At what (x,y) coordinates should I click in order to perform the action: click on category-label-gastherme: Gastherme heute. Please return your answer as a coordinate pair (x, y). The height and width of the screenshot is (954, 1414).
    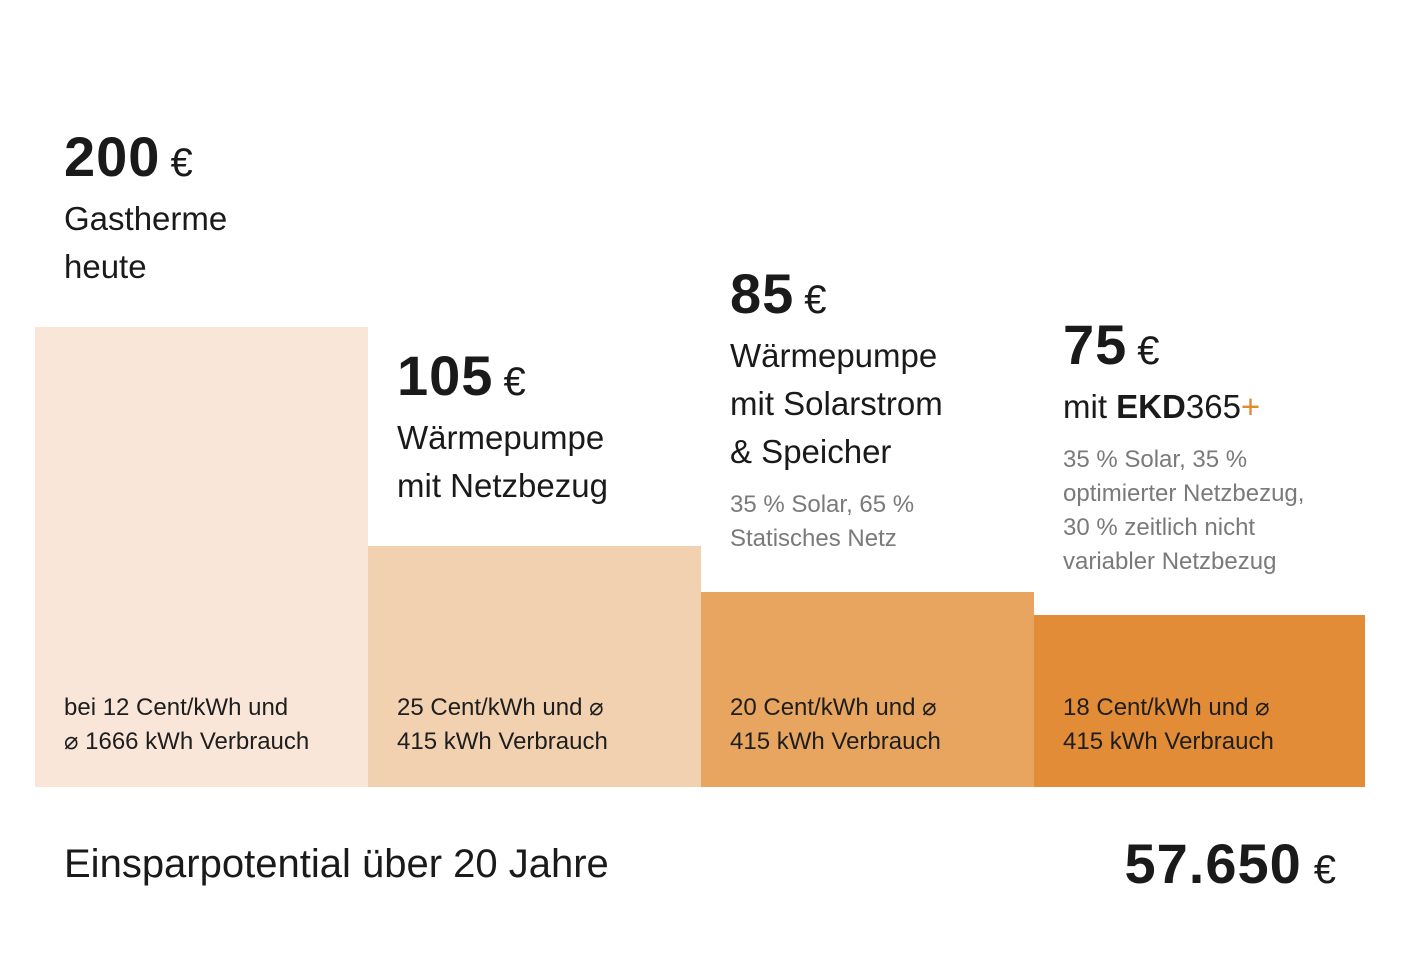
    Looking at the image, I should click on (146, 242).